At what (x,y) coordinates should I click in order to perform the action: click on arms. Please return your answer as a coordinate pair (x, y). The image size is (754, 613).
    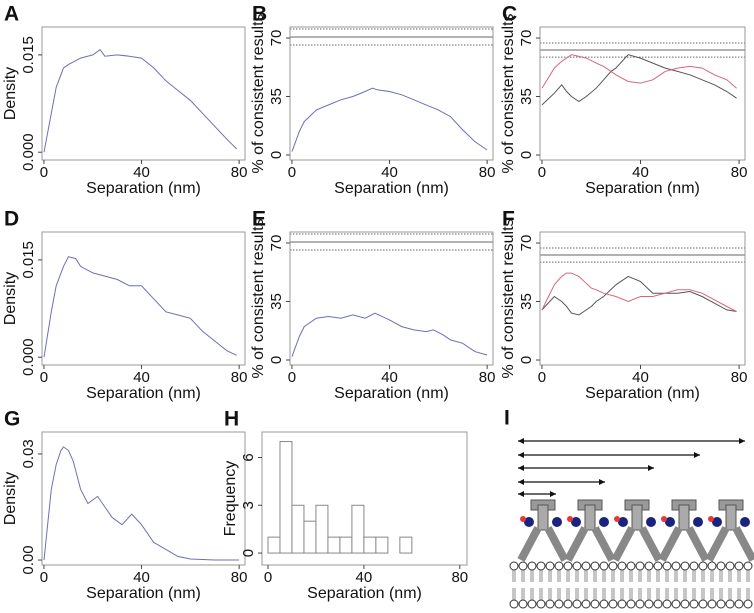
    Looking at the image, I should click on (684, 544).